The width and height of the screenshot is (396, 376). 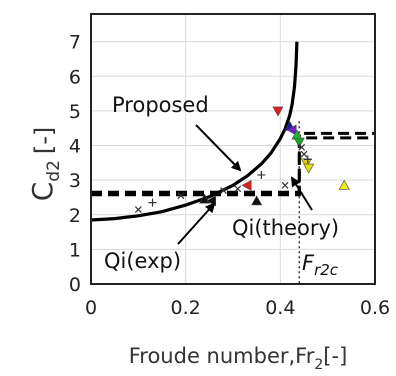 What do you see at coordinates (285, 228) in the screenshot?
I see `qi-theory-label: Qi(theory)` at bounding box center [285, 228].